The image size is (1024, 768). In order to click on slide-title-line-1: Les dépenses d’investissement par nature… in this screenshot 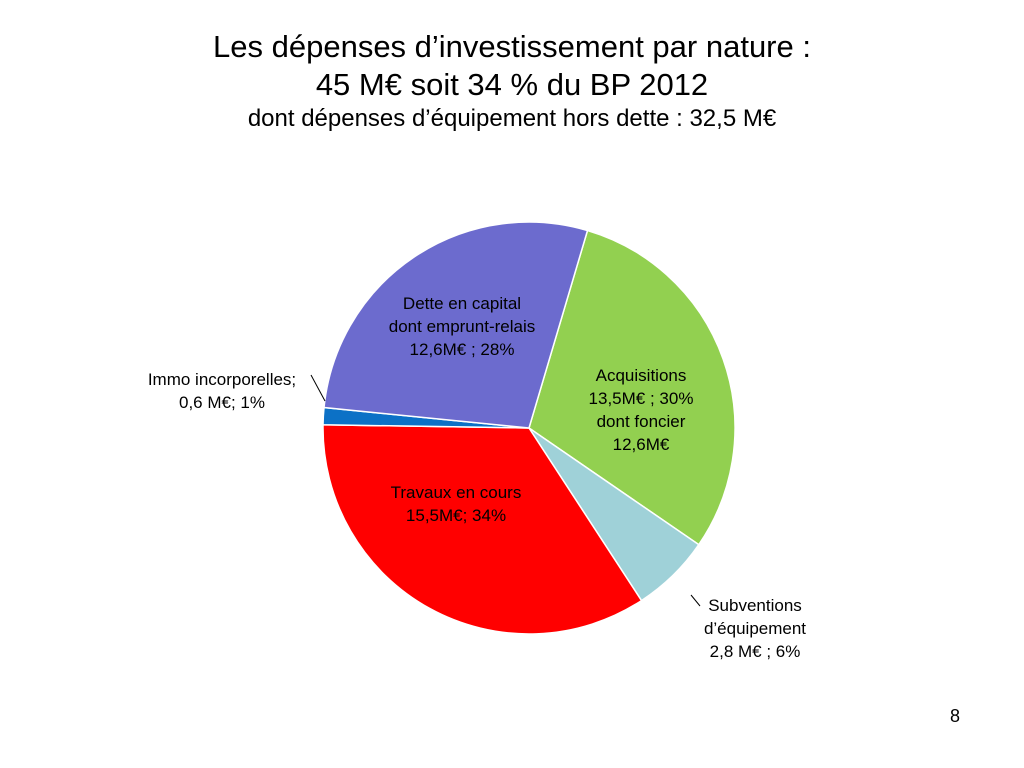, I will do `click(512, 46)`.